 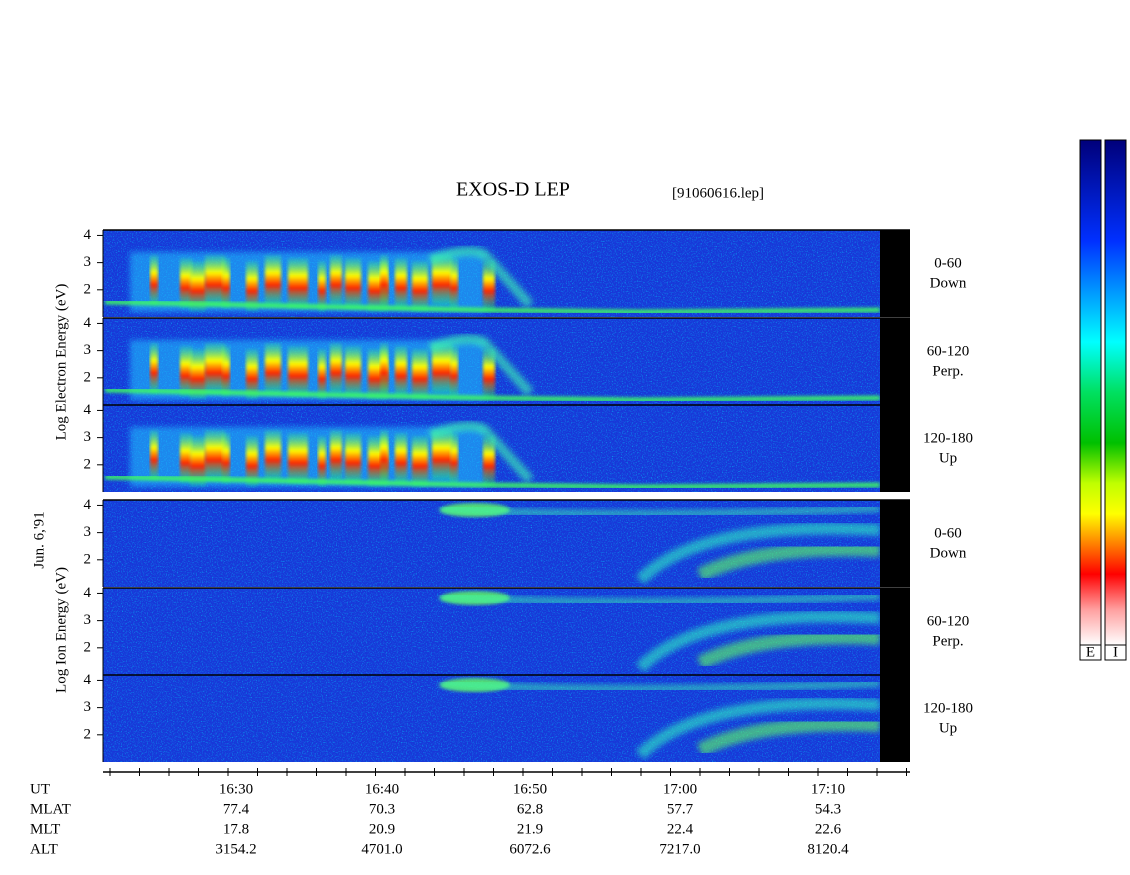 What do you see at coordinates (679, 849) in the screenshot?
I see `x-value: 7217.0` at bounding box center [679, 849].